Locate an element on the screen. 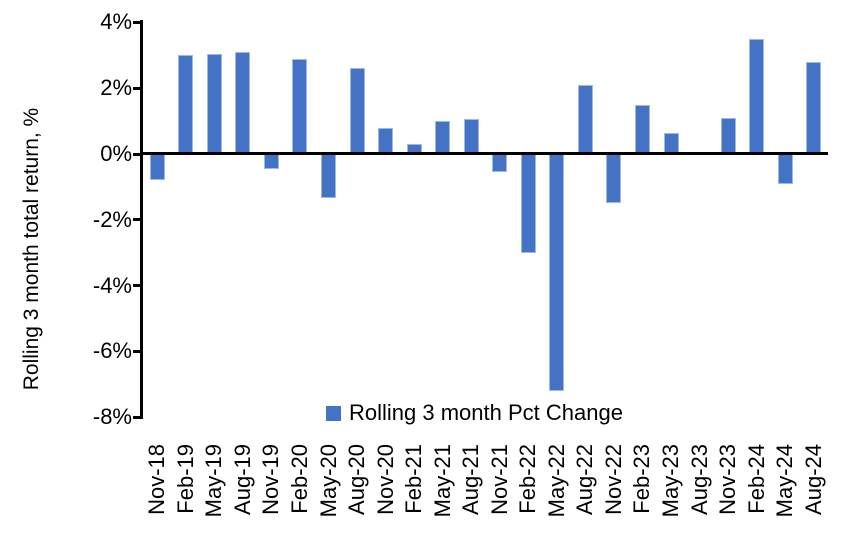 The image size is (852, 539). x-tick-label: Aug-20 is located at coordinates (357, 479).